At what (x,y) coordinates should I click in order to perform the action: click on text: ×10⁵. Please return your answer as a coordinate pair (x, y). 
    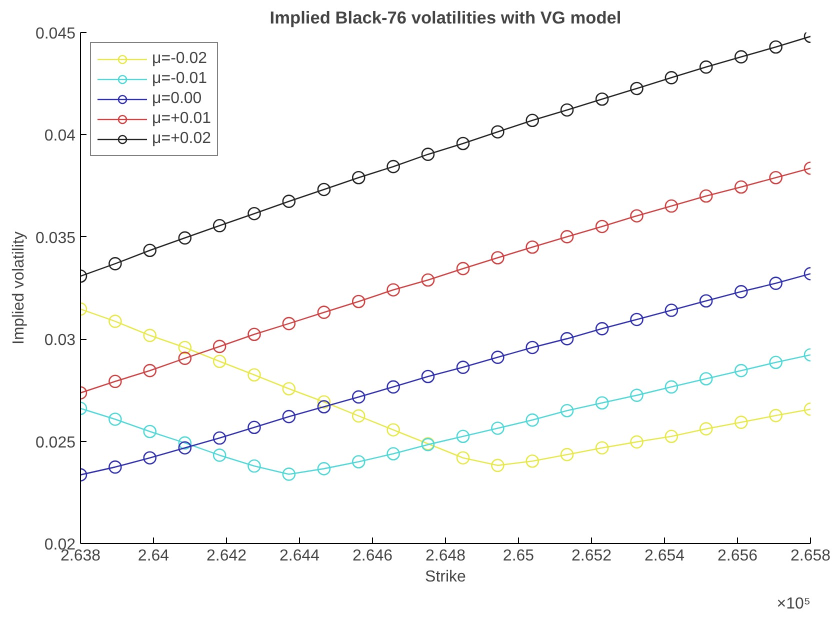
    Looking at the image, I should click on (793, 604).